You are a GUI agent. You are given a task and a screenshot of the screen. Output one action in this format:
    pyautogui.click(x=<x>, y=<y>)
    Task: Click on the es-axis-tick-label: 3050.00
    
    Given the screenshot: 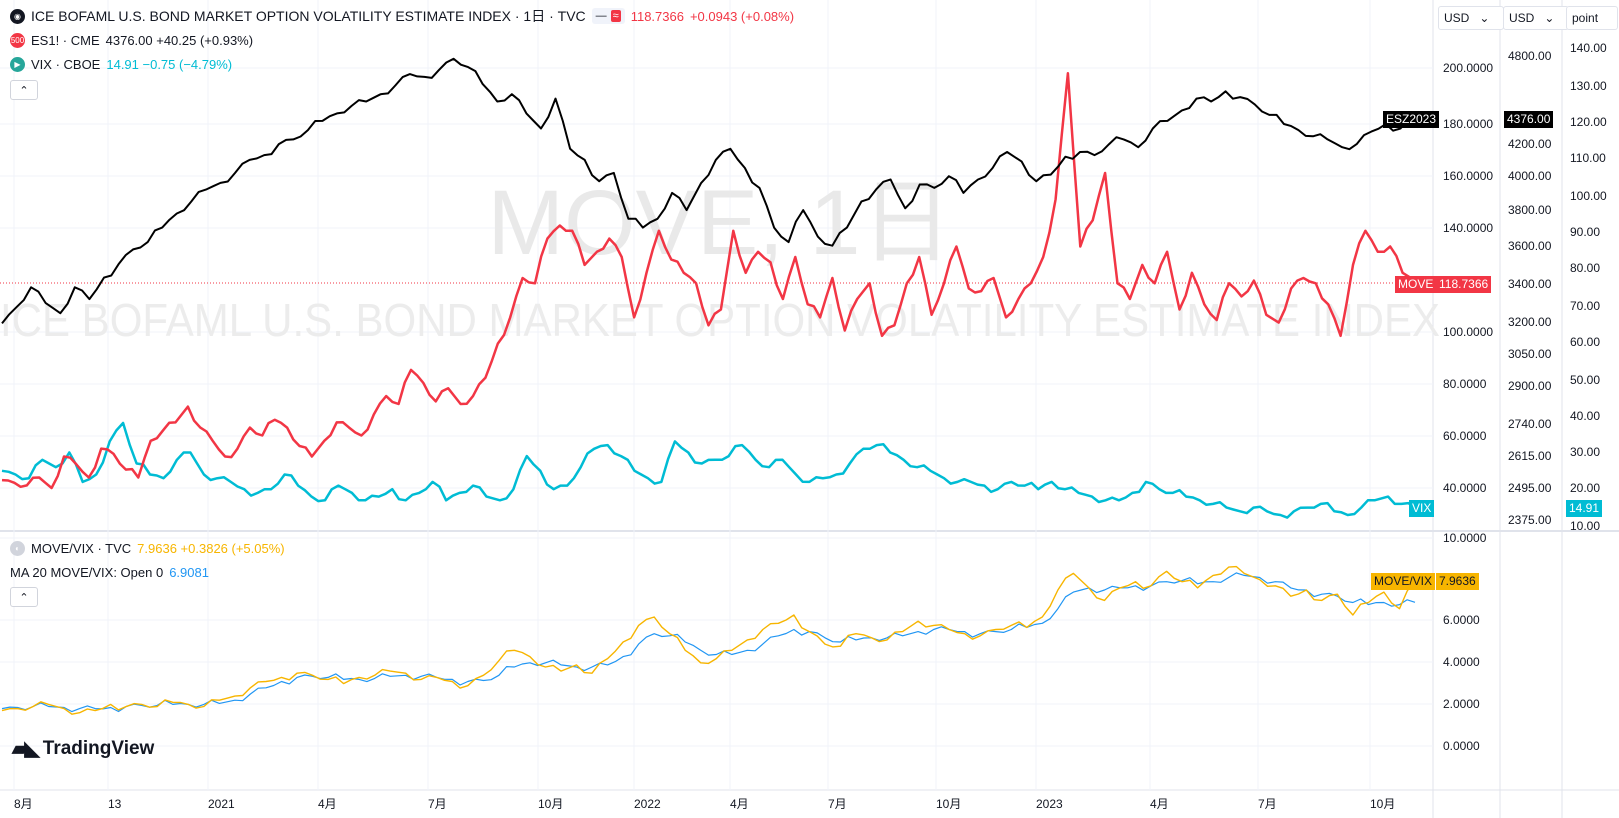 What is the action you would take?
    pyautogui.click(x=1530, y=354)
    